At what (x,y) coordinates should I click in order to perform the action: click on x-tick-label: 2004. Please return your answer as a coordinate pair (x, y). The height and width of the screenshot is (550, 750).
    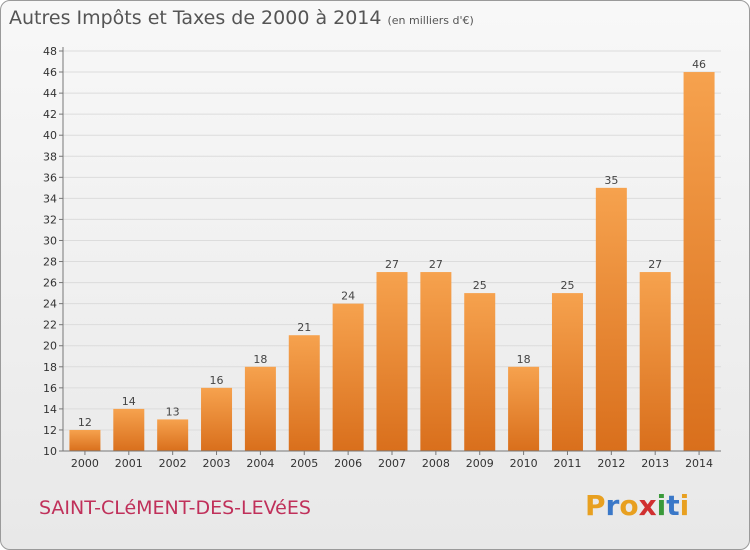
    Looking at the image, I should click on (260, 463).